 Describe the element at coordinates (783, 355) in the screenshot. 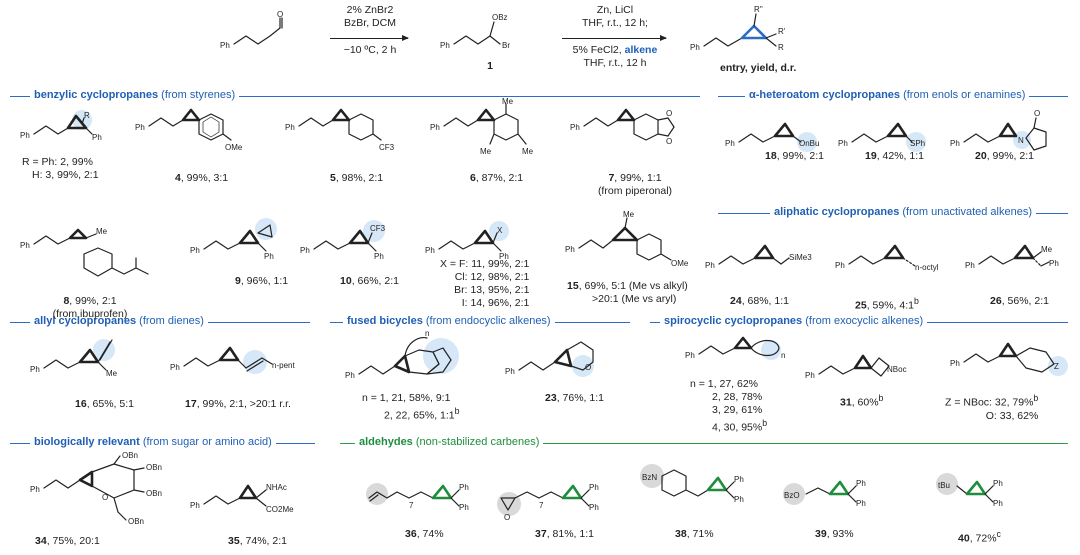

I see `svg-text: n` at that location.